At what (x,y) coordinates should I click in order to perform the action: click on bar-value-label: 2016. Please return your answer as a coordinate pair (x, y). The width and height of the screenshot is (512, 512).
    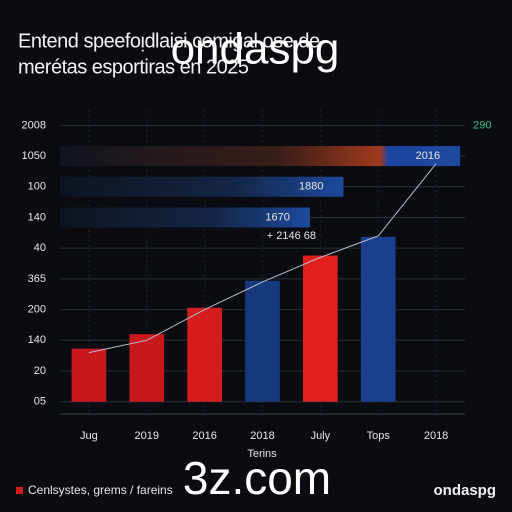
    Looking at the image, I should click on (428, 156).